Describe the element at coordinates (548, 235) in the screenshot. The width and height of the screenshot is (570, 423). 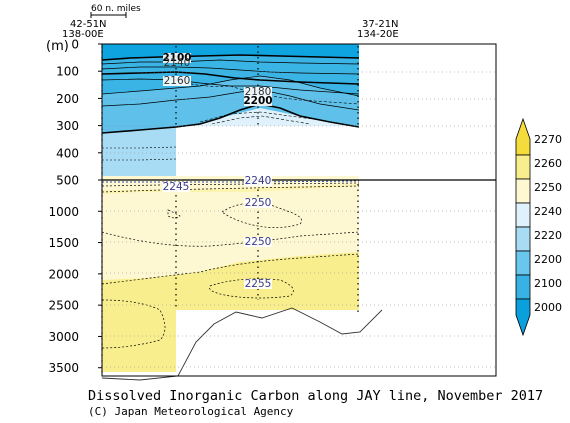
I see `colorbar-label: 2220` at that location.